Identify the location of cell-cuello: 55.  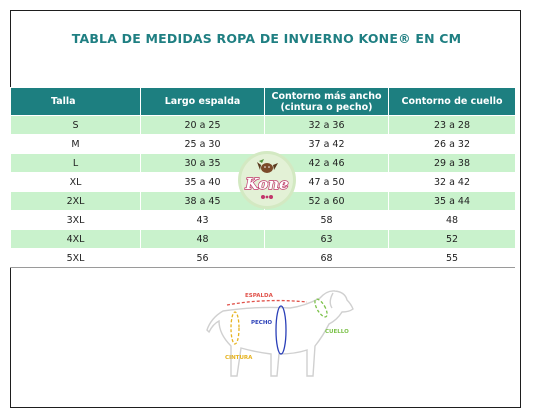
(452, 258).